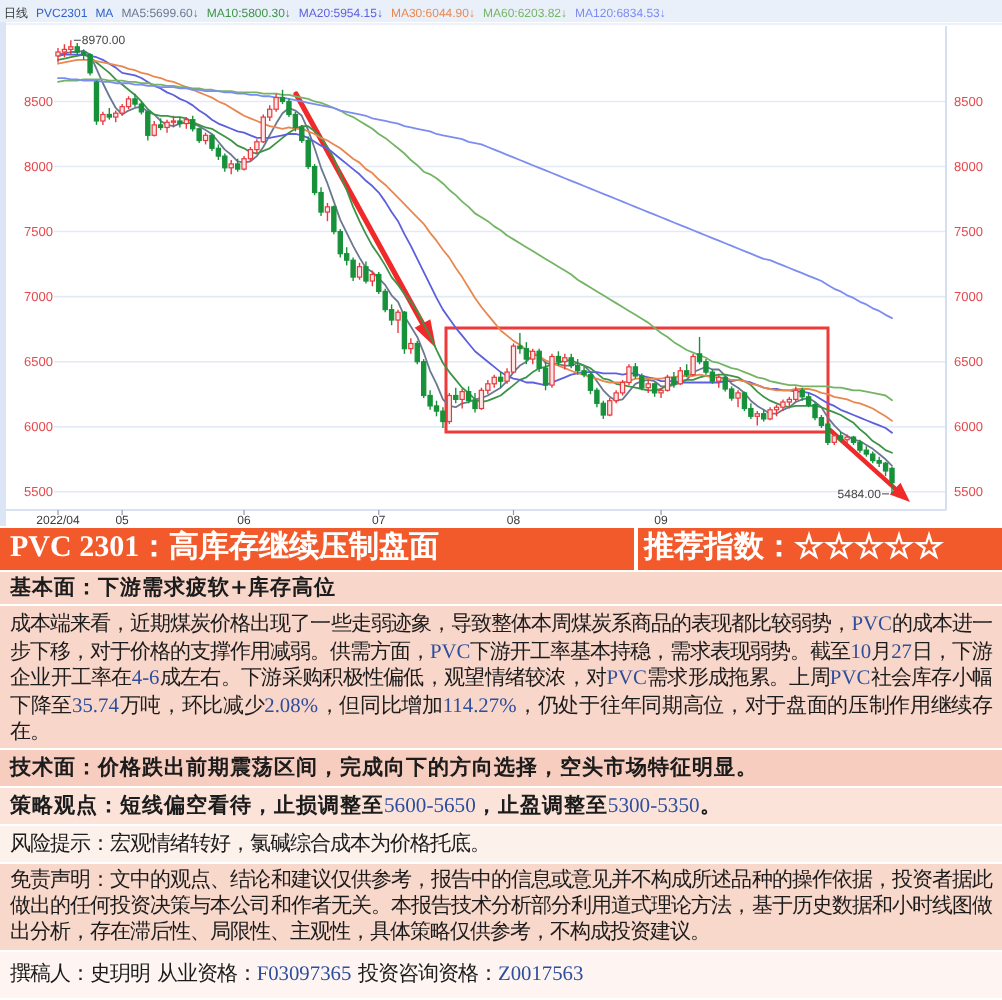 Image resolution: width=1002 pixels, height=1000 pixels. Describe the element at coordinates (501, 587) in the screenshot. I see `text: 基本面：下游需求疲软+库存高位` at that location.